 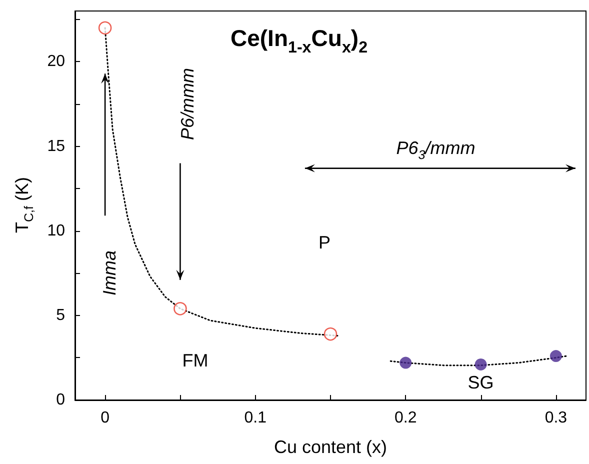 I want to click on y-tick-label: 20, so click(x=56, y=61).